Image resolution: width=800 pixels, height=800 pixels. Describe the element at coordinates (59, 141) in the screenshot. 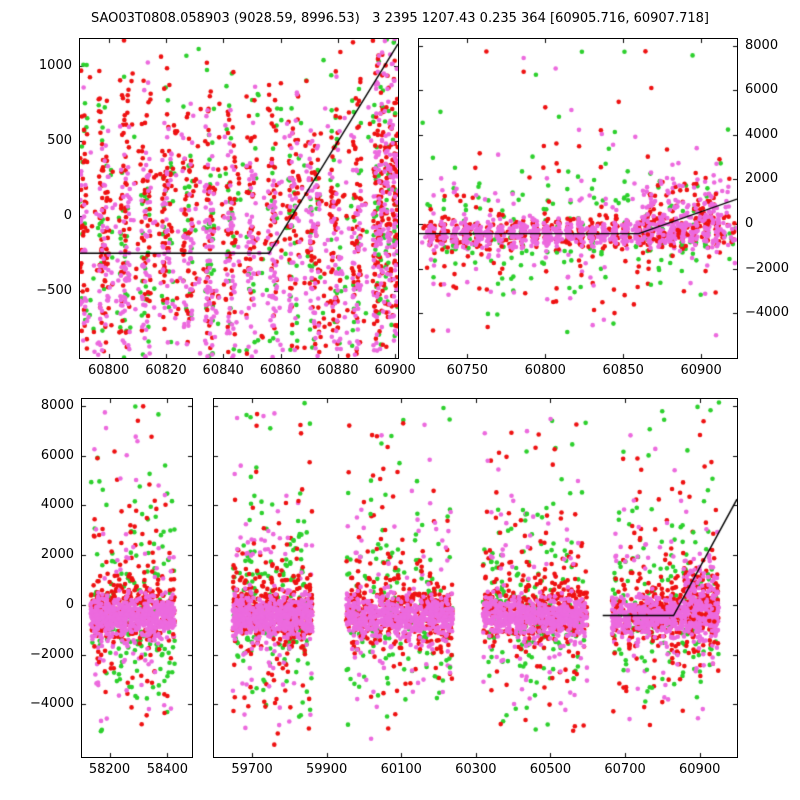

I see `y-tick-label-top-left: 500` at that location.